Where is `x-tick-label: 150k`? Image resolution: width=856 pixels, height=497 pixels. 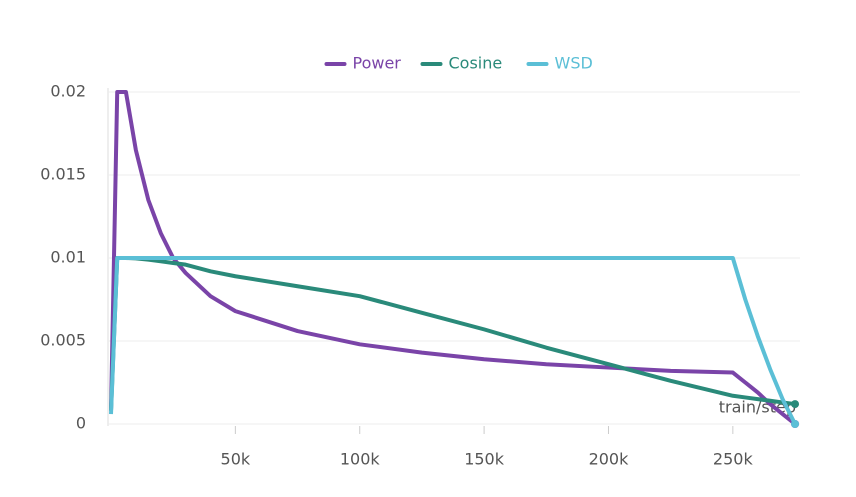
x-tick-label: 150k is located at coordinates (484, 459).